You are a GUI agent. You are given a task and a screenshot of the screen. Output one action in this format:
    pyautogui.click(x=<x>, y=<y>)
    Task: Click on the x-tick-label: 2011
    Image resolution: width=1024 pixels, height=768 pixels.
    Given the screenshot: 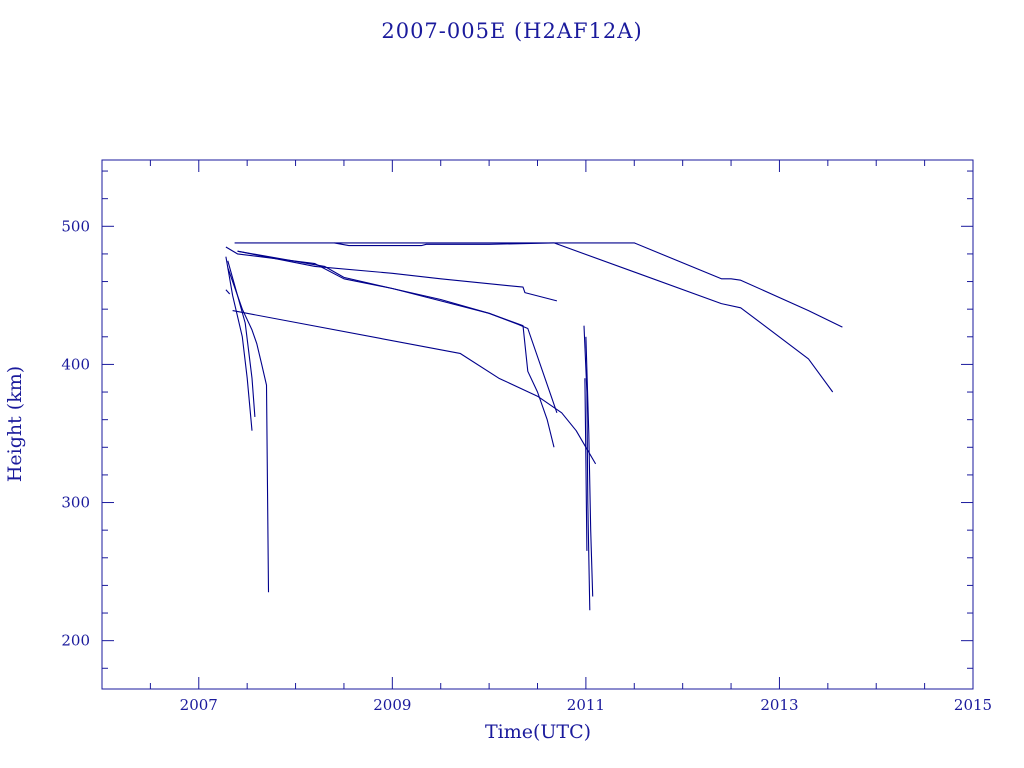 What is the action you would take?
    pyautogui.click(x=586, y=705)
    